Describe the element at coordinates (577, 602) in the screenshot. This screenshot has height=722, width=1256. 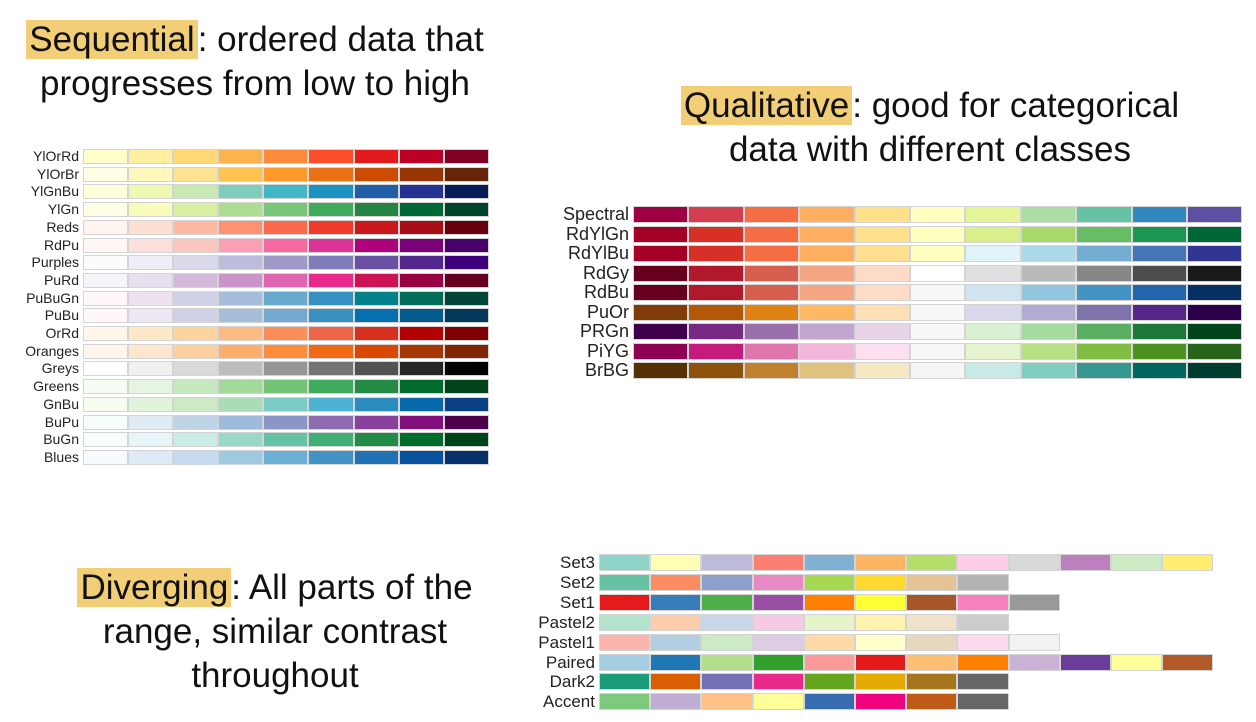
I see `palette-label: Set1` at that location.